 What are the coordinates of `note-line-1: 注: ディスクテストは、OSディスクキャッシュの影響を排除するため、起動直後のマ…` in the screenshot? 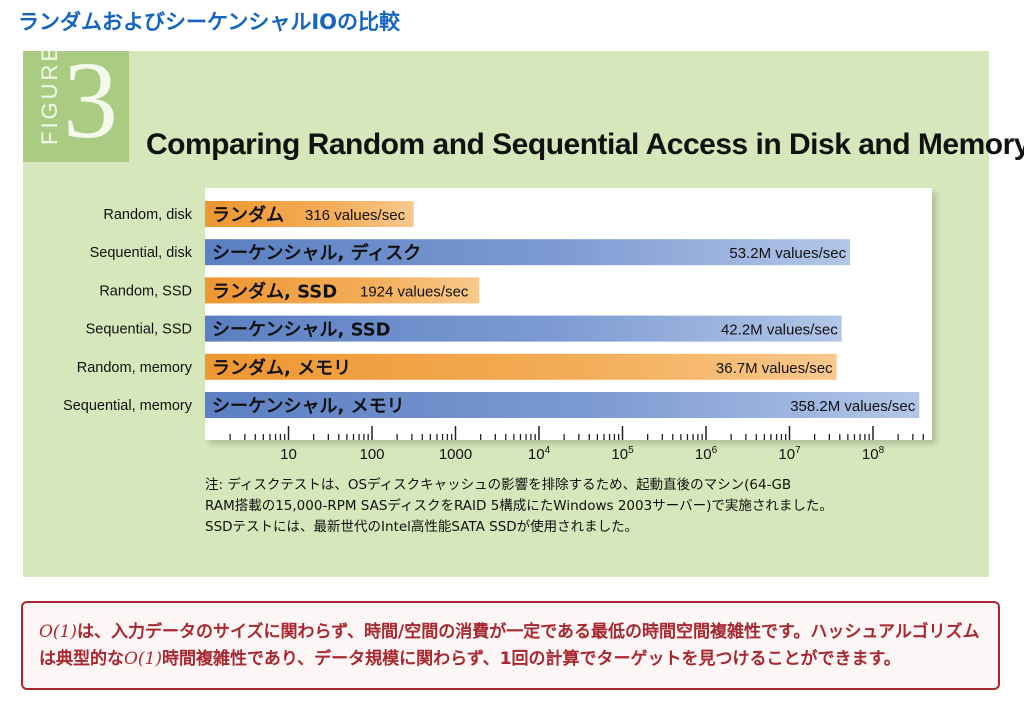 It's located at (498, 485).